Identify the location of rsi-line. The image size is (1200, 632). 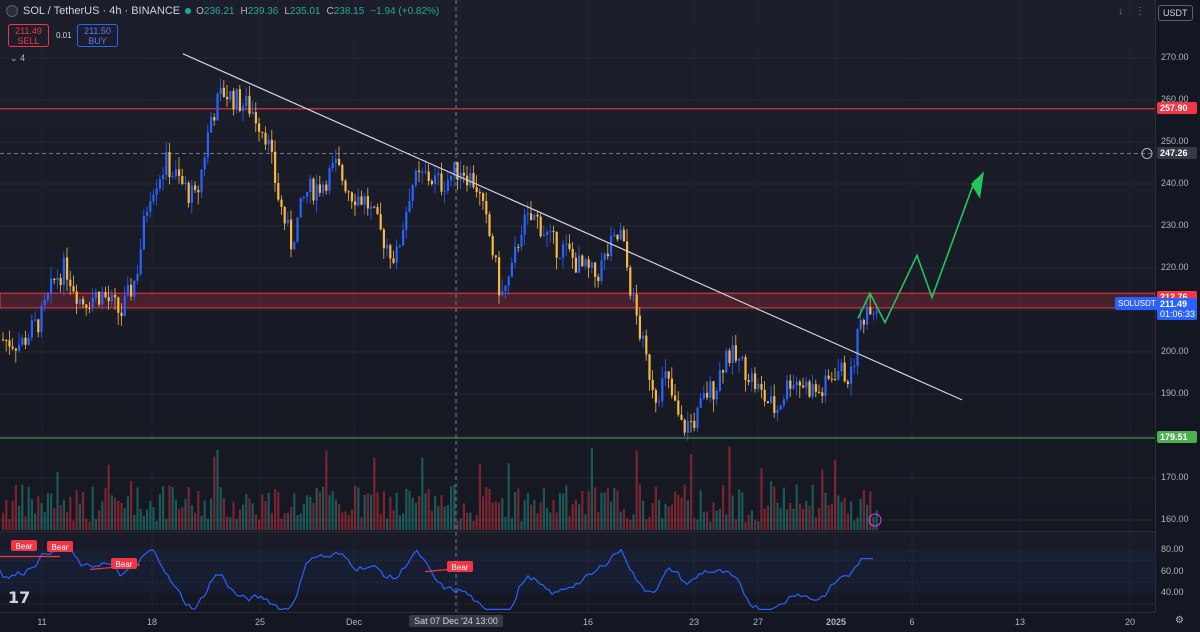
(436, 579).